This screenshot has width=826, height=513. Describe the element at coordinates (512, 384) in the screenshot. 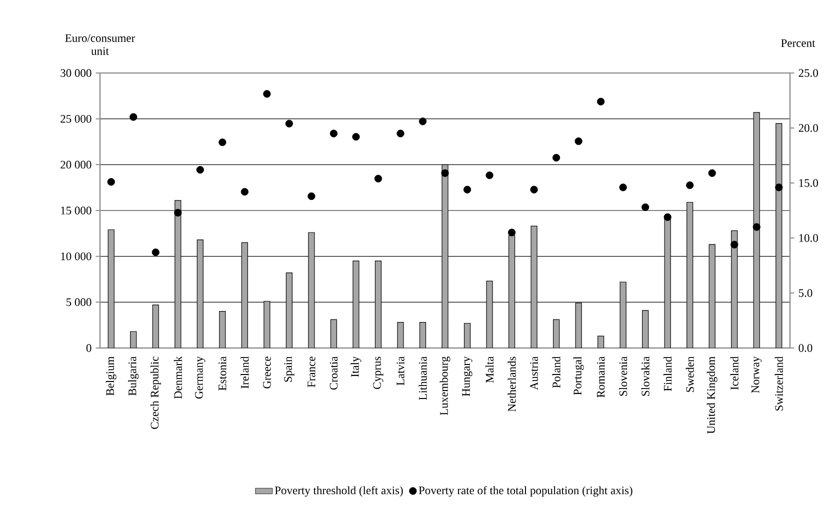

I see `x-tick-label: Netherlands` at that location.